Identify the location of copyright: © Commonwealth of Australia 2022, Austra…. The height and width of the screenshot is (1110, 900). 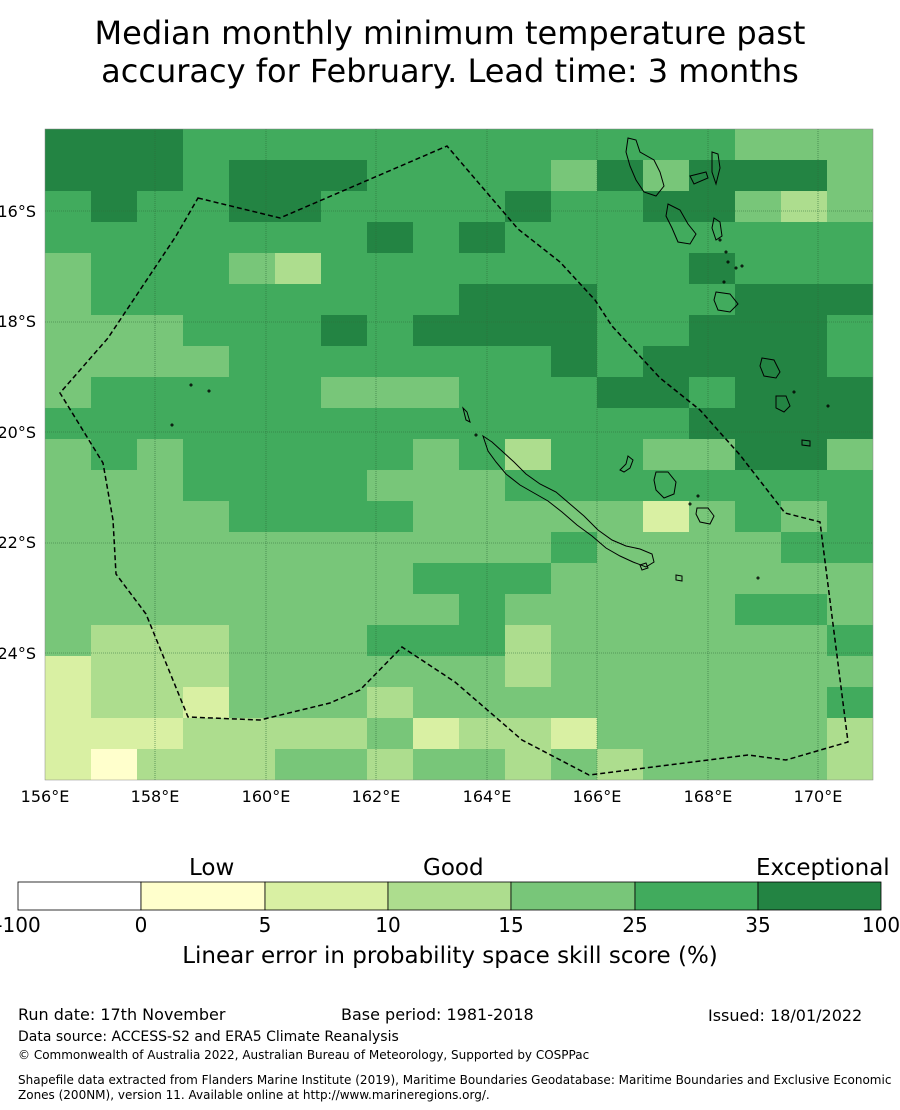
(304, 1055).